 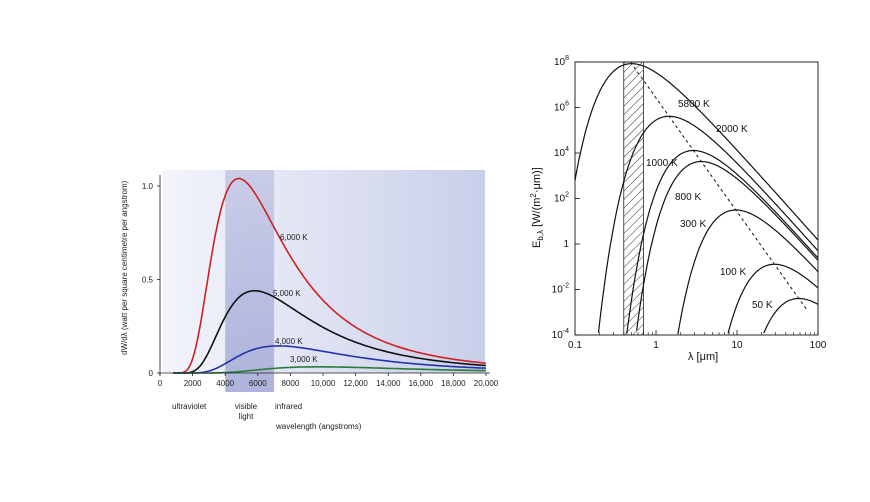 What do you see at coordinates (561, 107) in the screenshot?
I see `right-y-tick-label: 10⁶` at bounding box center [561, 107].